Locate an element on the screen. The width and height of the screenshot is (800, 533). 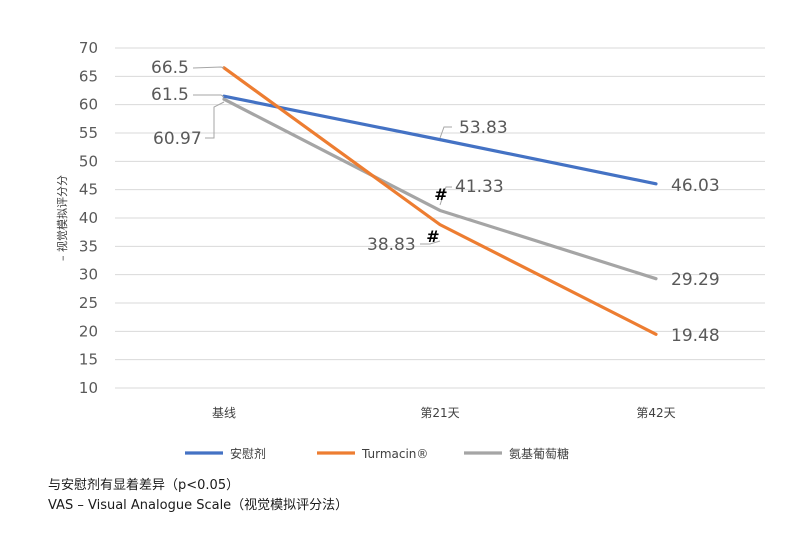
x-tick-label: 第42天 is located at coordinates (655, 413).